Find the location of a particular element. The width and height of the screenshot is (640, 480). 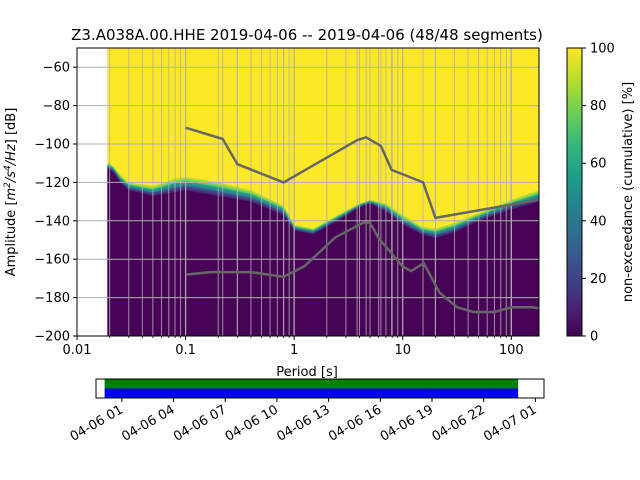

y-axis-label-unit-m: m is located at coordinates (11, 194).